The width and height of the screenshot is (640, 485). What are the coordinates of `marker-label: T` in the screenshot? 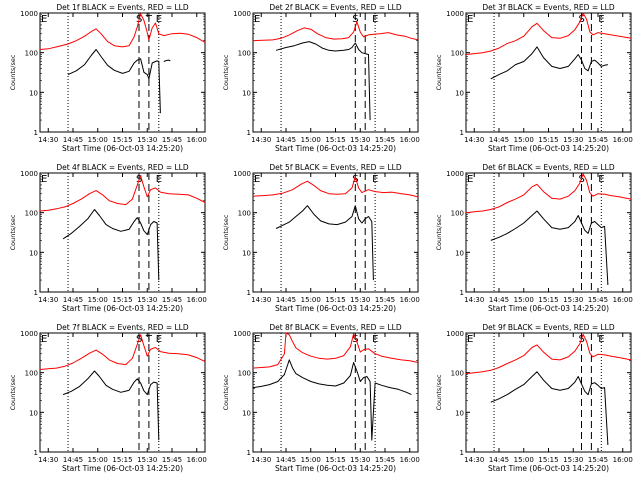 It's located at (149, 19).